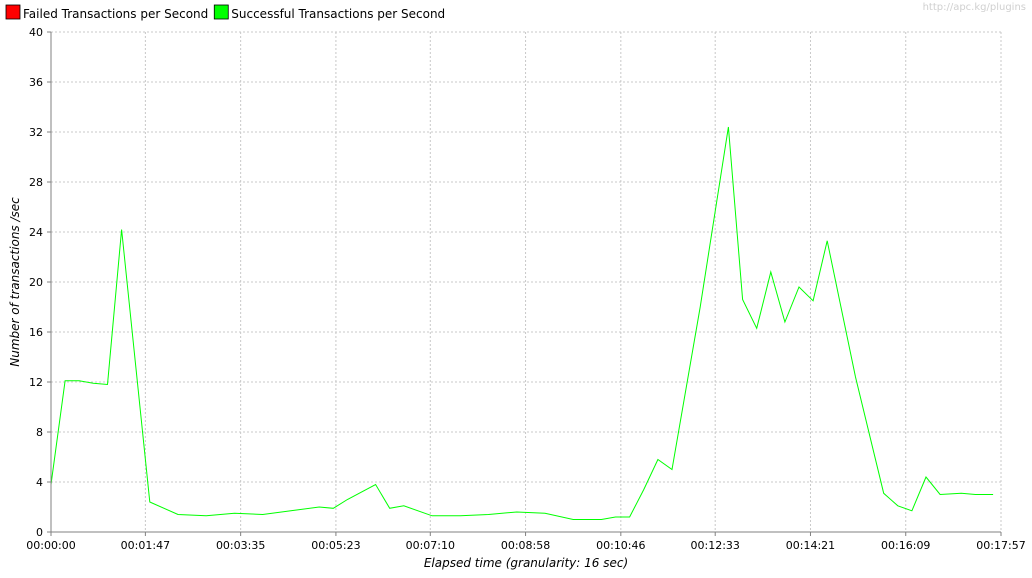  Describe the element at coordinates (36, 382) in the screenshot. I see `y-tick-label: 12` at that location.